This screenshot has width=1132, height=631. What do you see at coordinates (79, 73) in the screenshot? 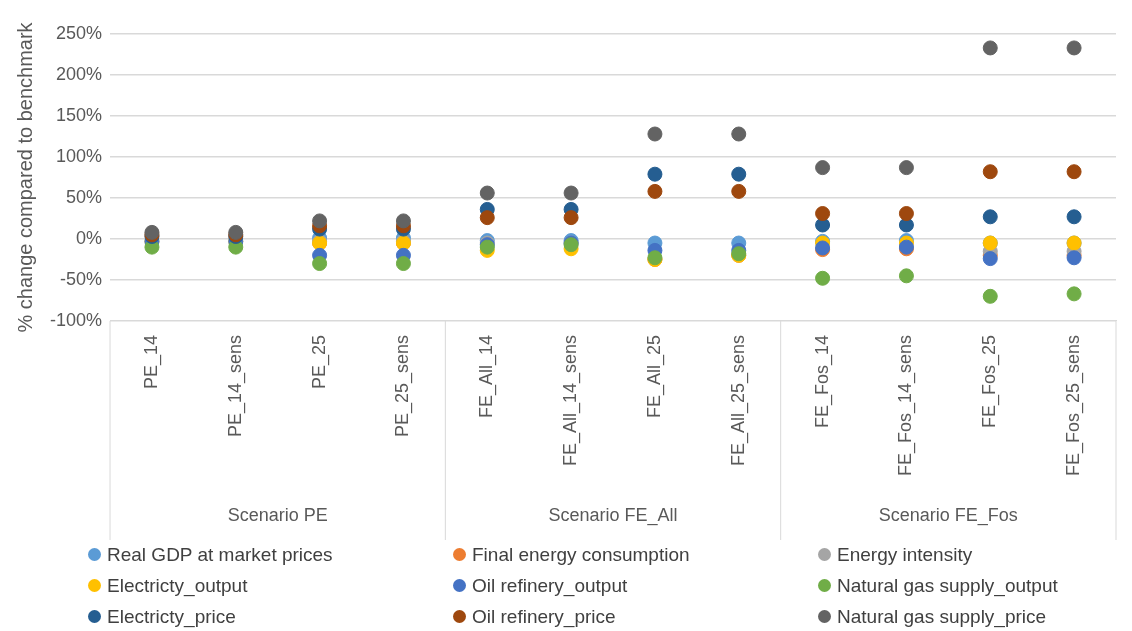
I see `y-tick-label: 200%` at bounding box center [79, 73].